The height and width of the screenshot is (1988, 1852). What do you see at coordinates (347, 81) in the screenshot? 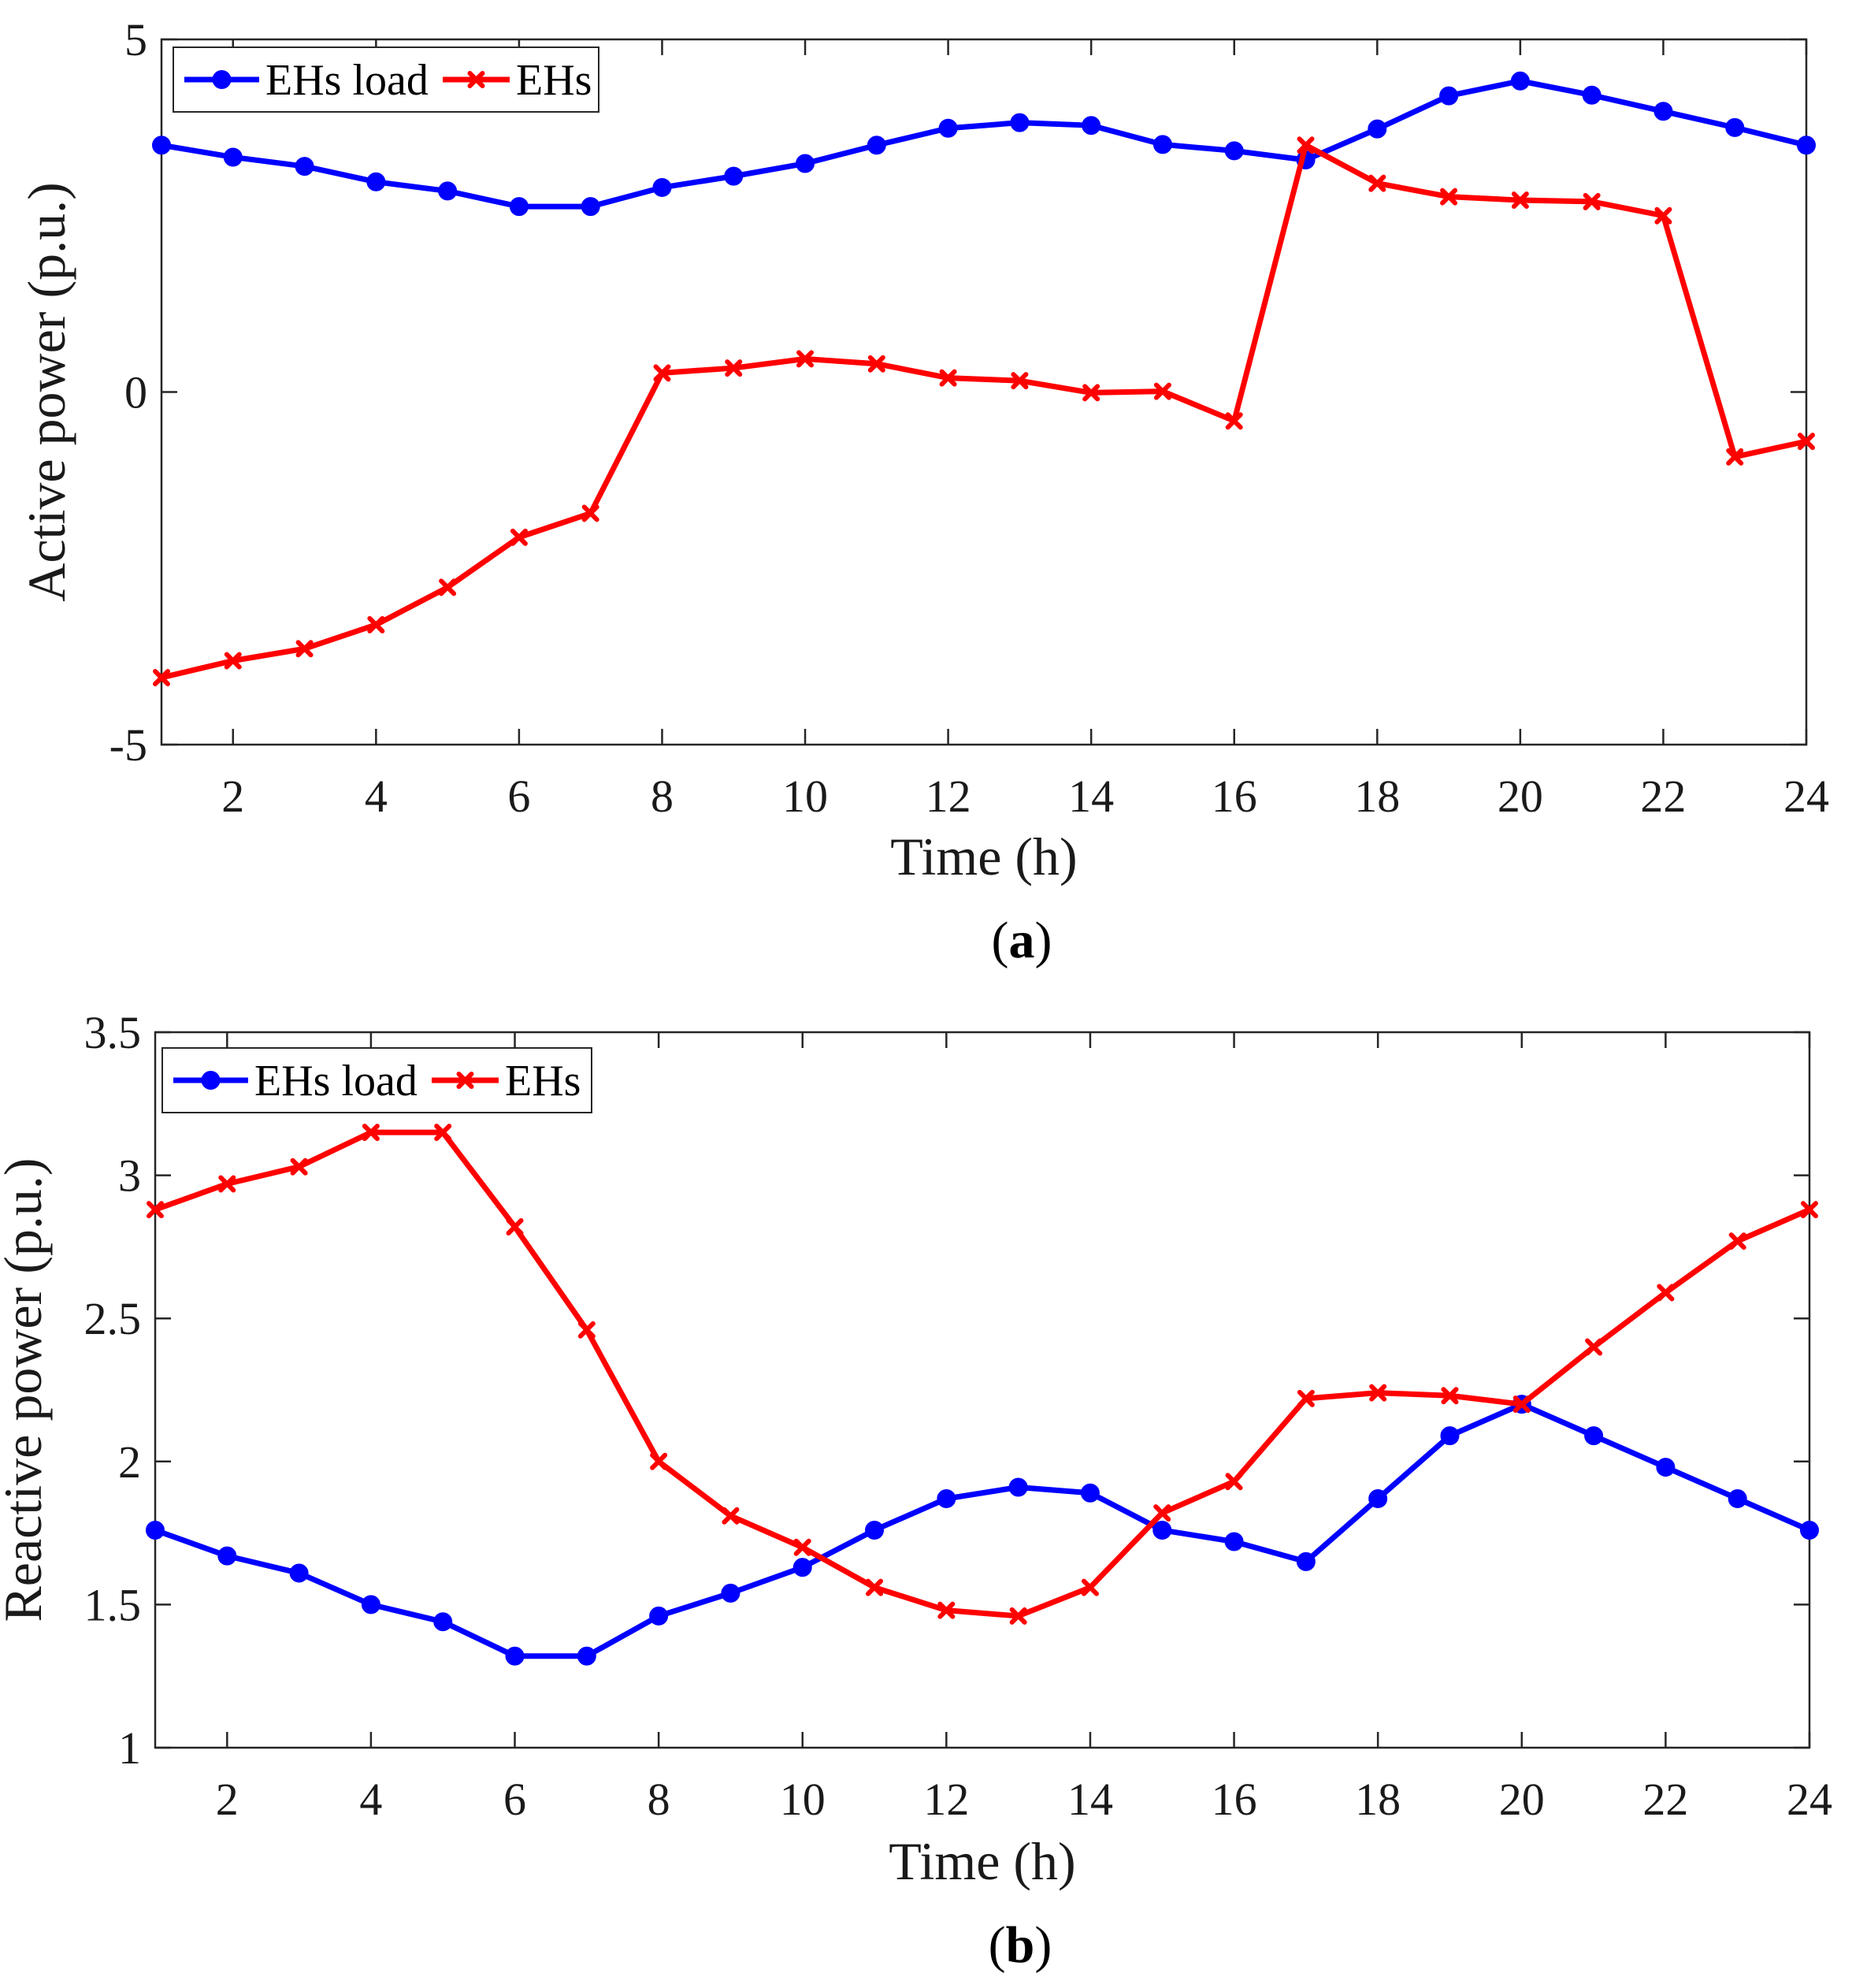
I see `legend-label: EHs load` at bounding box center [347, 81].